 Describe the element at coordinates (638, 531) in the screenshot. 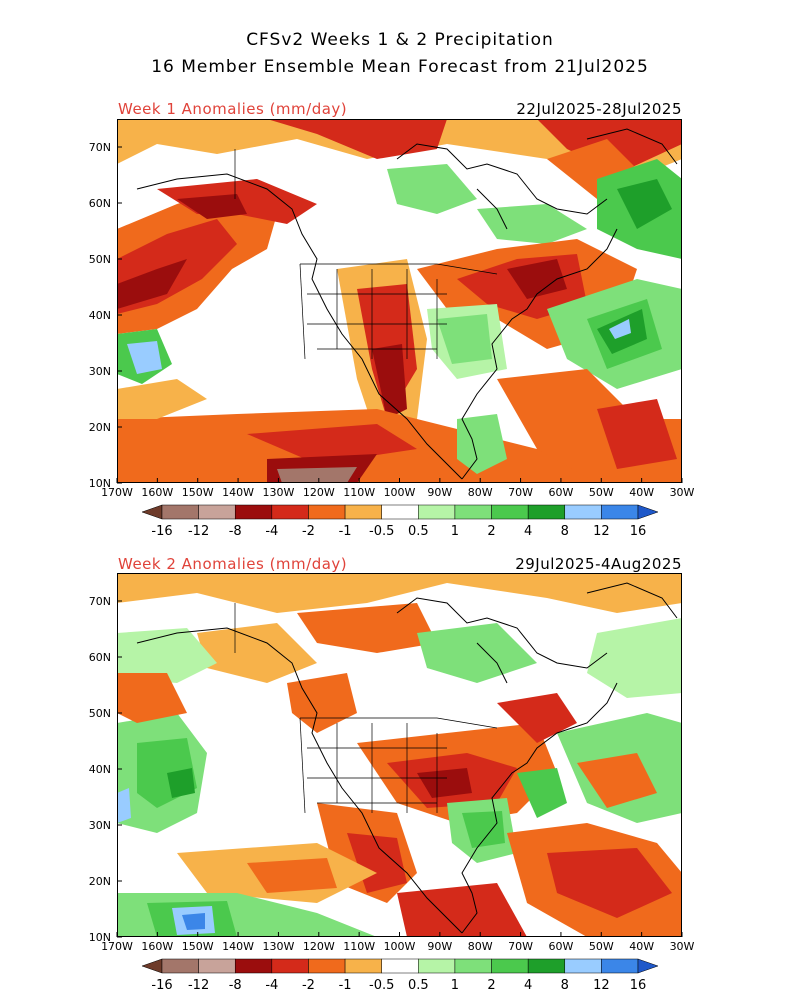

I see `colorbar-label: 16` at that location.